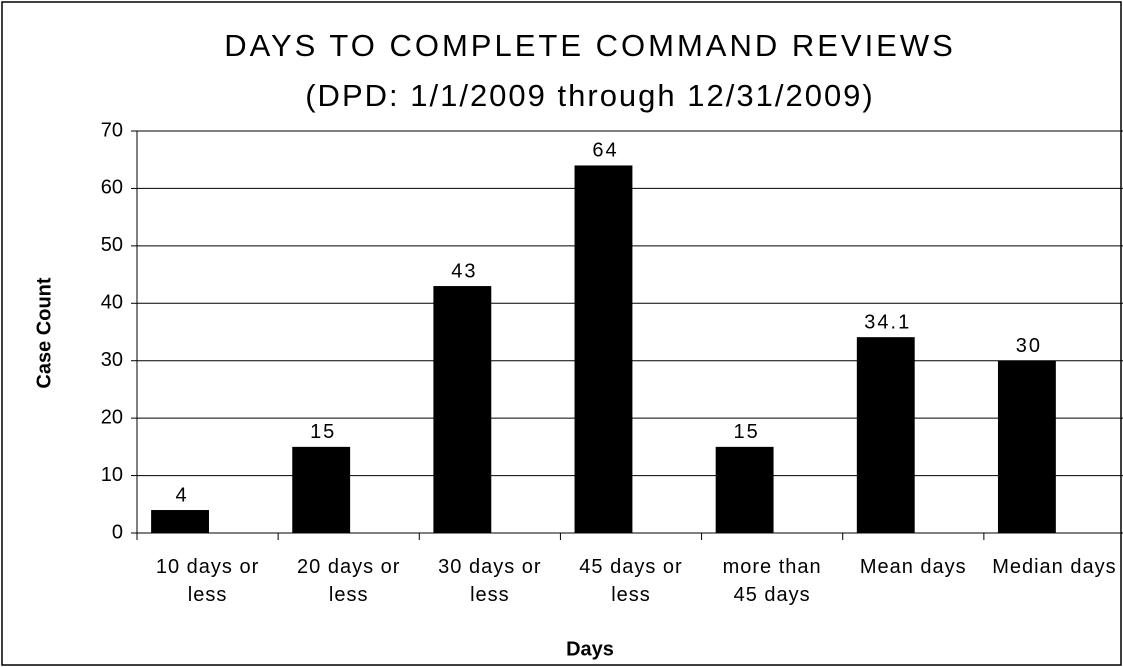  Describe the element at coordinates (631, 581) in the screenshot. I see `x-tick-label: 45 days or less` at that location.